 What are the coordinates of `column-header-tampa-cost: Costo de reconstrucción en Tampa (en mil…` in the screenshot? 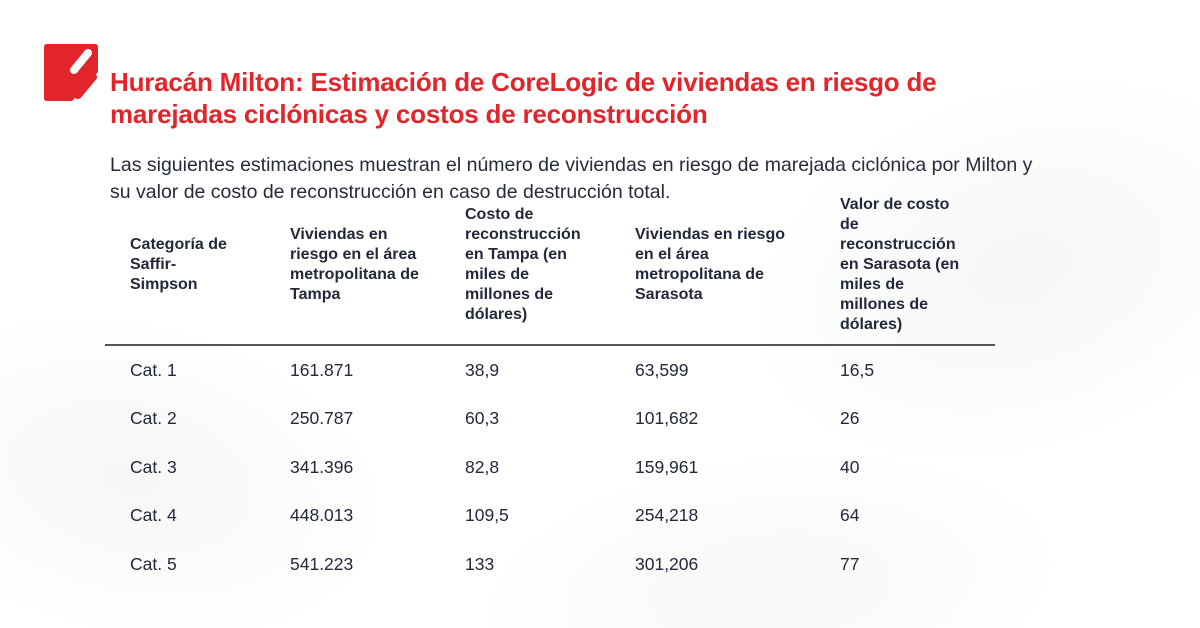 It's located at (523, 264).